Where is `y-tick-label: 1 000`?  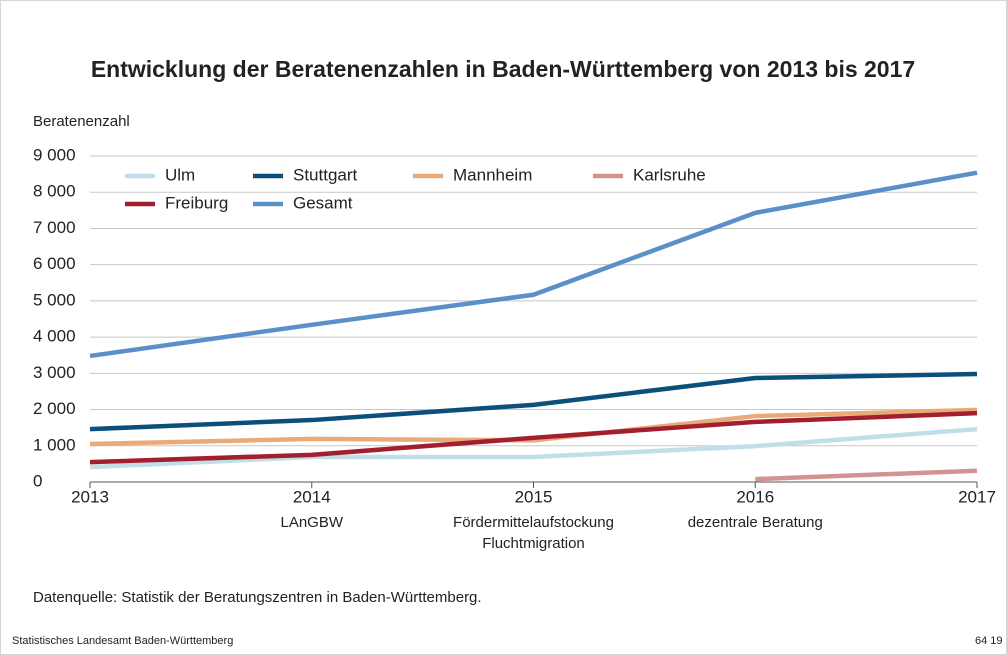 y-tick-label: 1 000 is located at coordinates (54, 444).